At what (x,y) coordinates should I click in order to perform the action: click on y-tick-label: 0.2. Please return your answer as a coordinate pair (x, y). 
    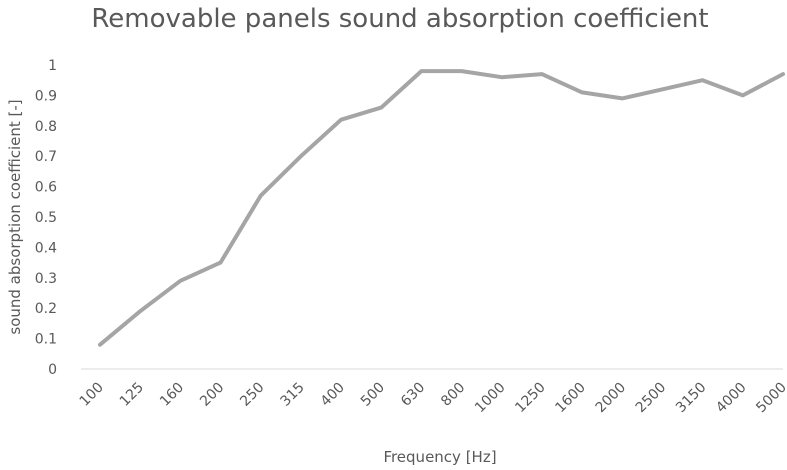
    Looking at the image, I should click on (46, 309).